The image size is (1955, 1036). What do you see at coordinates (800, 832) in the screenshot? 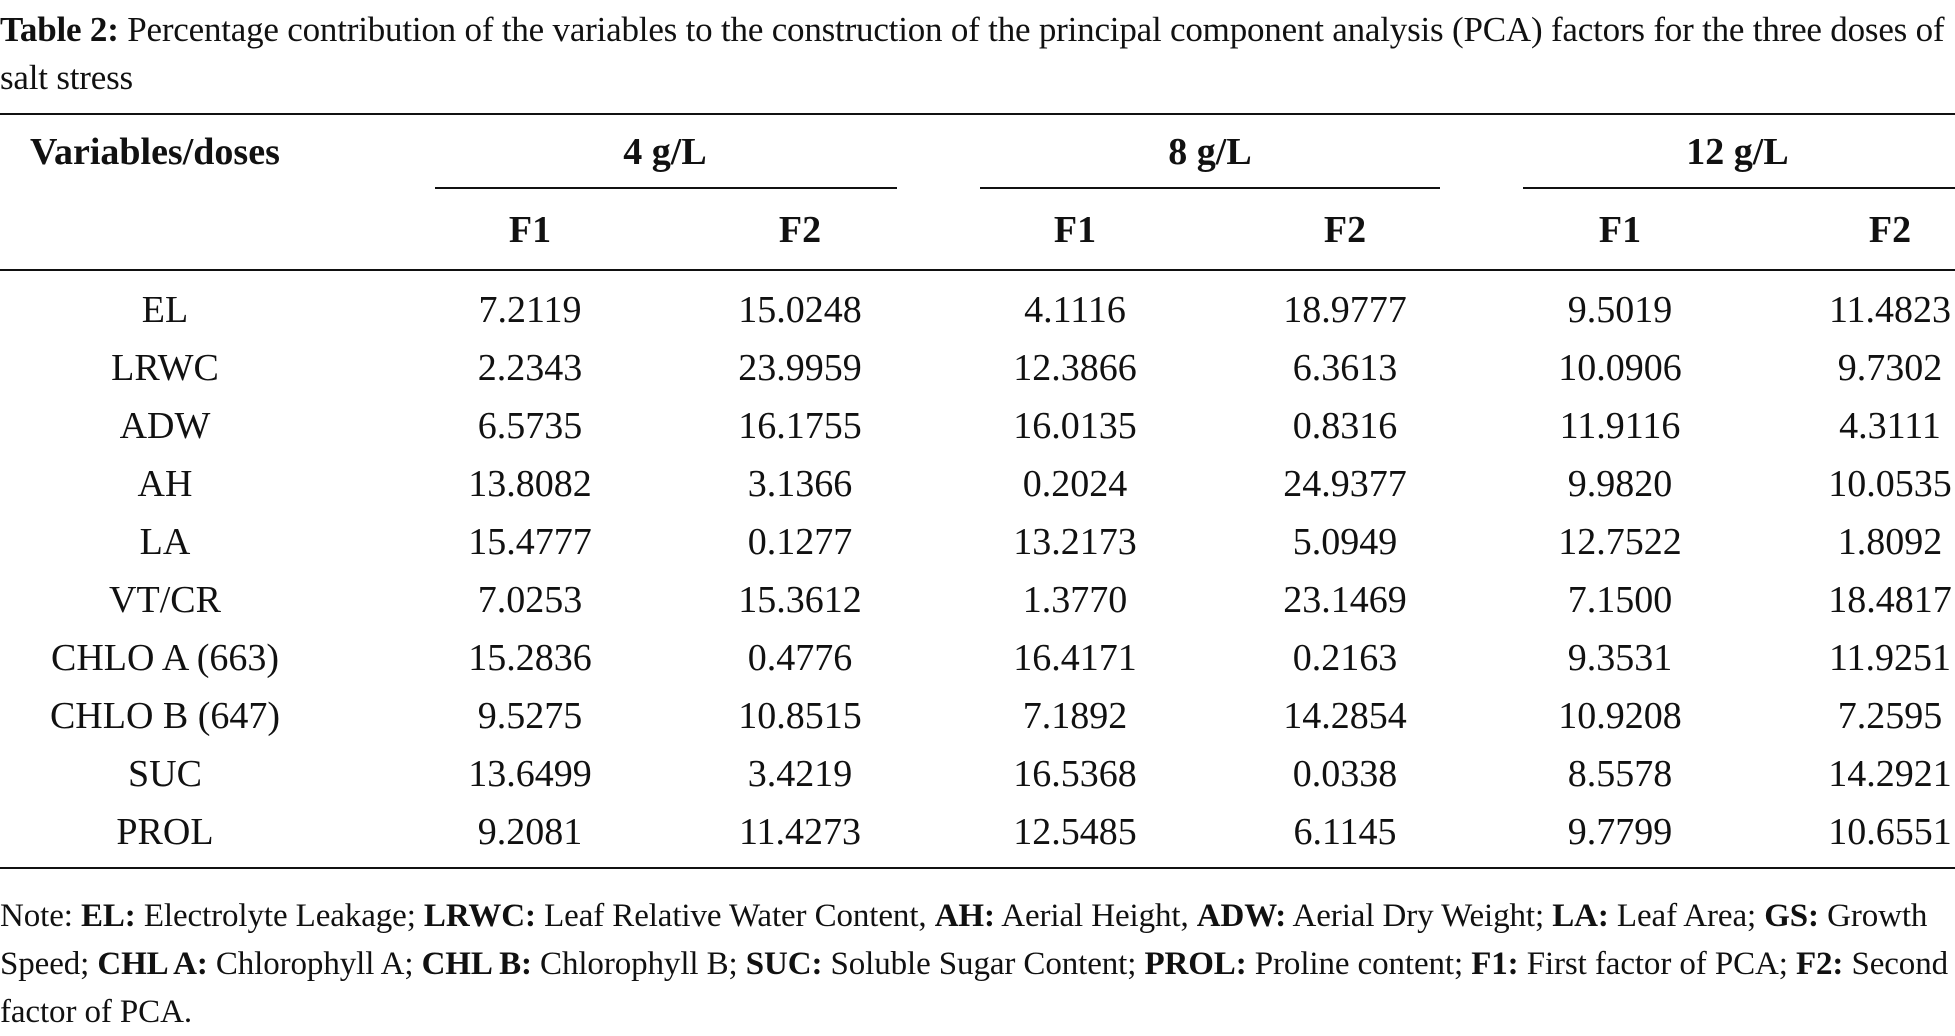
I see `cell-value: 11.4273` at bounding box center [800, 832].